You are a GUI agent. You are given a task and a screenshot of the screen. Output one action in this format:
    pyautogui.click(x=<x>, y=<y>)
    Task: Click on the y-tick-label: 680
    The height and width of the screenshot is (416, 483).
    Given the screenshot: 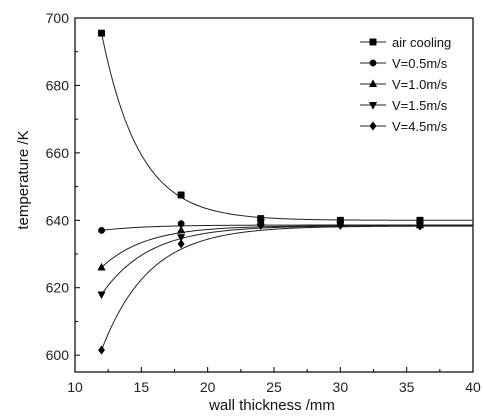 What is the action you would take?
    pyautogui.click(x=58, y=85)
    